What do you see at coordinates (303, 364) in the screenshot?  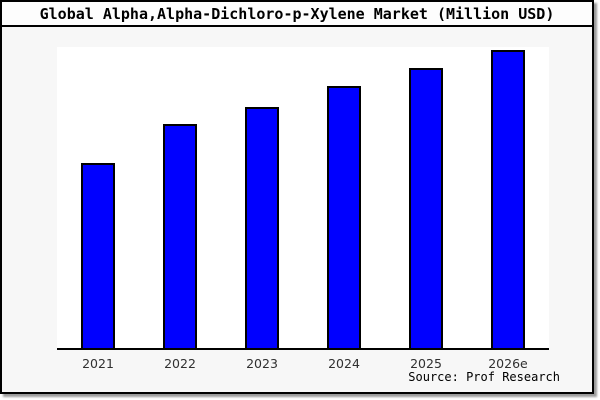 I see `x-axis: 2021 2022 2023 2024 2025 2026e` at bounding box center [303, 364].